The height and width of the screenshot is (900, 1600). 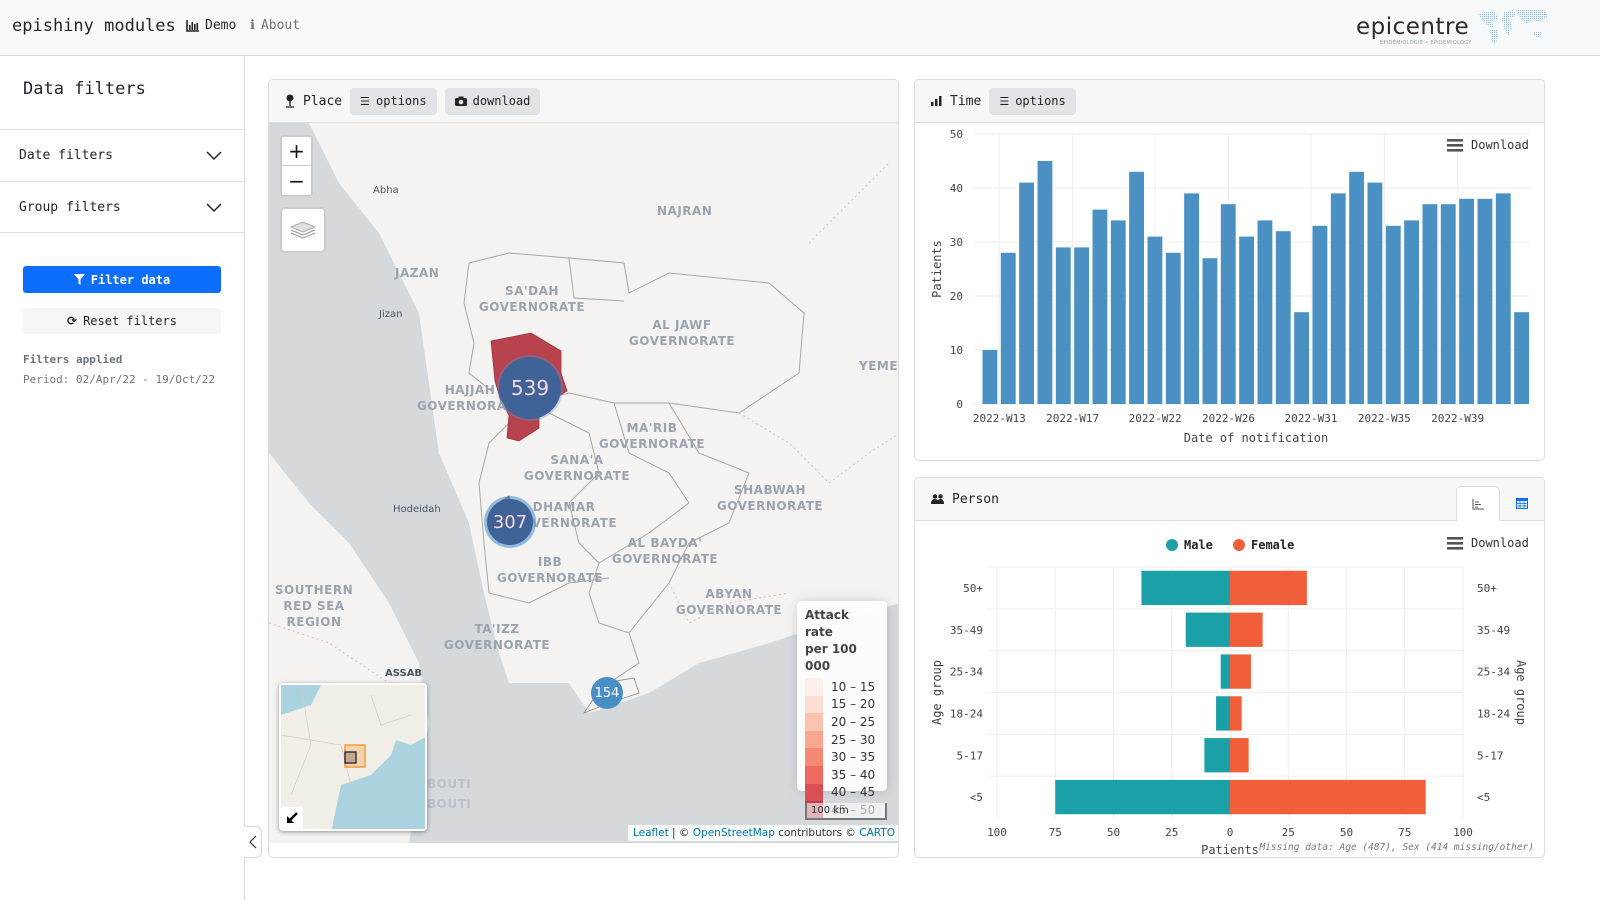 What do you see at coordinates (665, 551) in the screenshot?
I see `region-label: AL BAYDA' GOVERNORATE` at bounding box center [665, 551].